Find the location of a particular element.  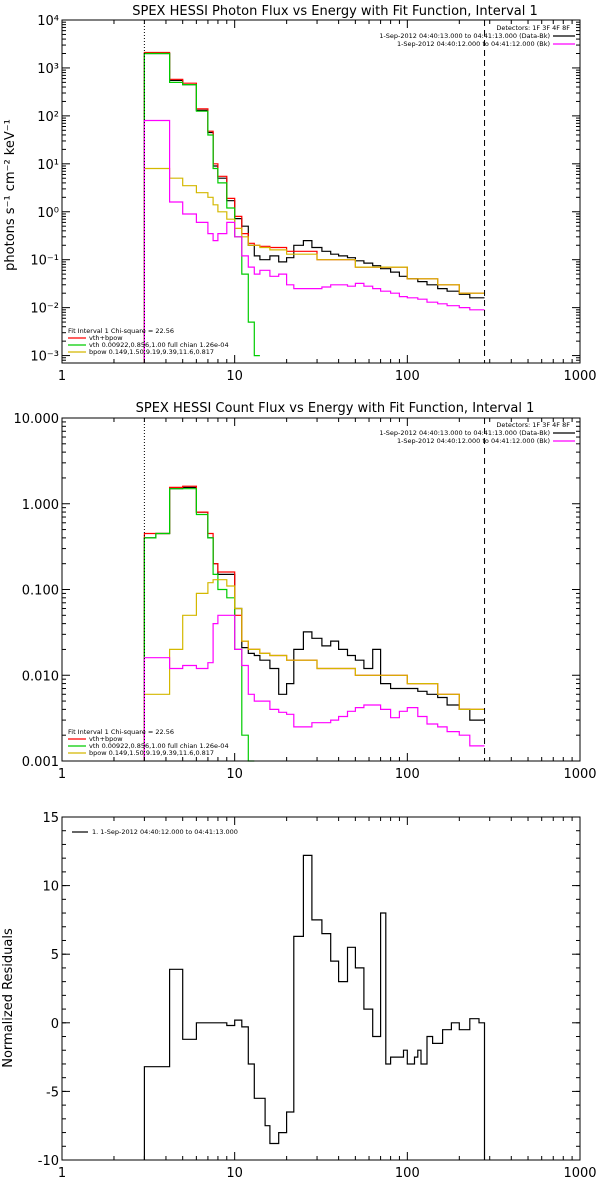

photon-series-data is located at coordinates (314, 207).